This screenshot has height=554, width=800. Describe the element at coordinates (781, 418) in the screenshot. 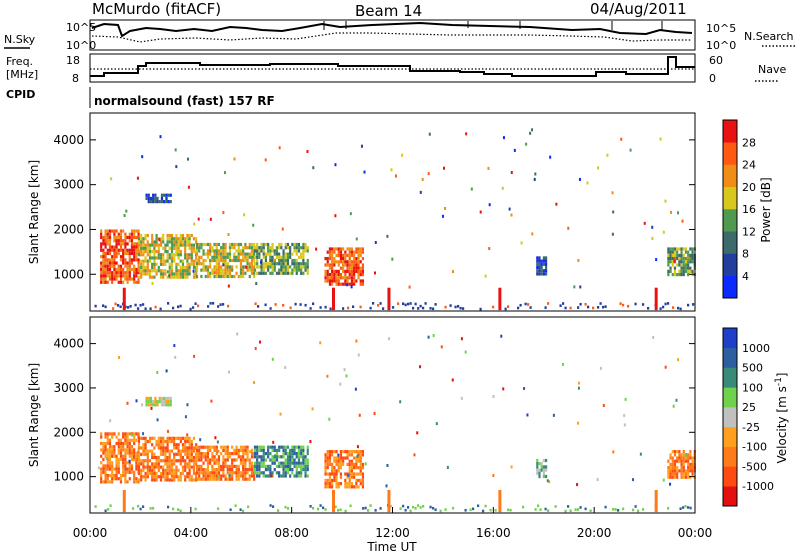

I see `velocity-colorbar-label: Velocity [m s-1]` at that location.